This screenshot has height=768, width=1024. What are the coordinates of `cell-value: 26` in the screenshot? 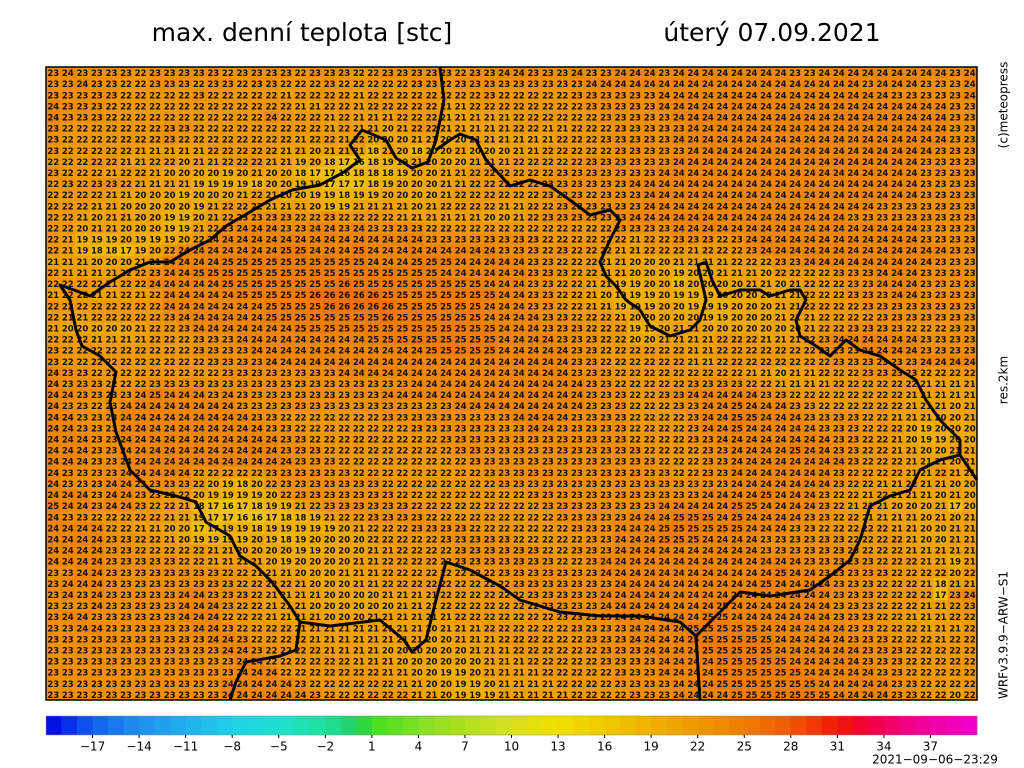 It's located at (373, 296).